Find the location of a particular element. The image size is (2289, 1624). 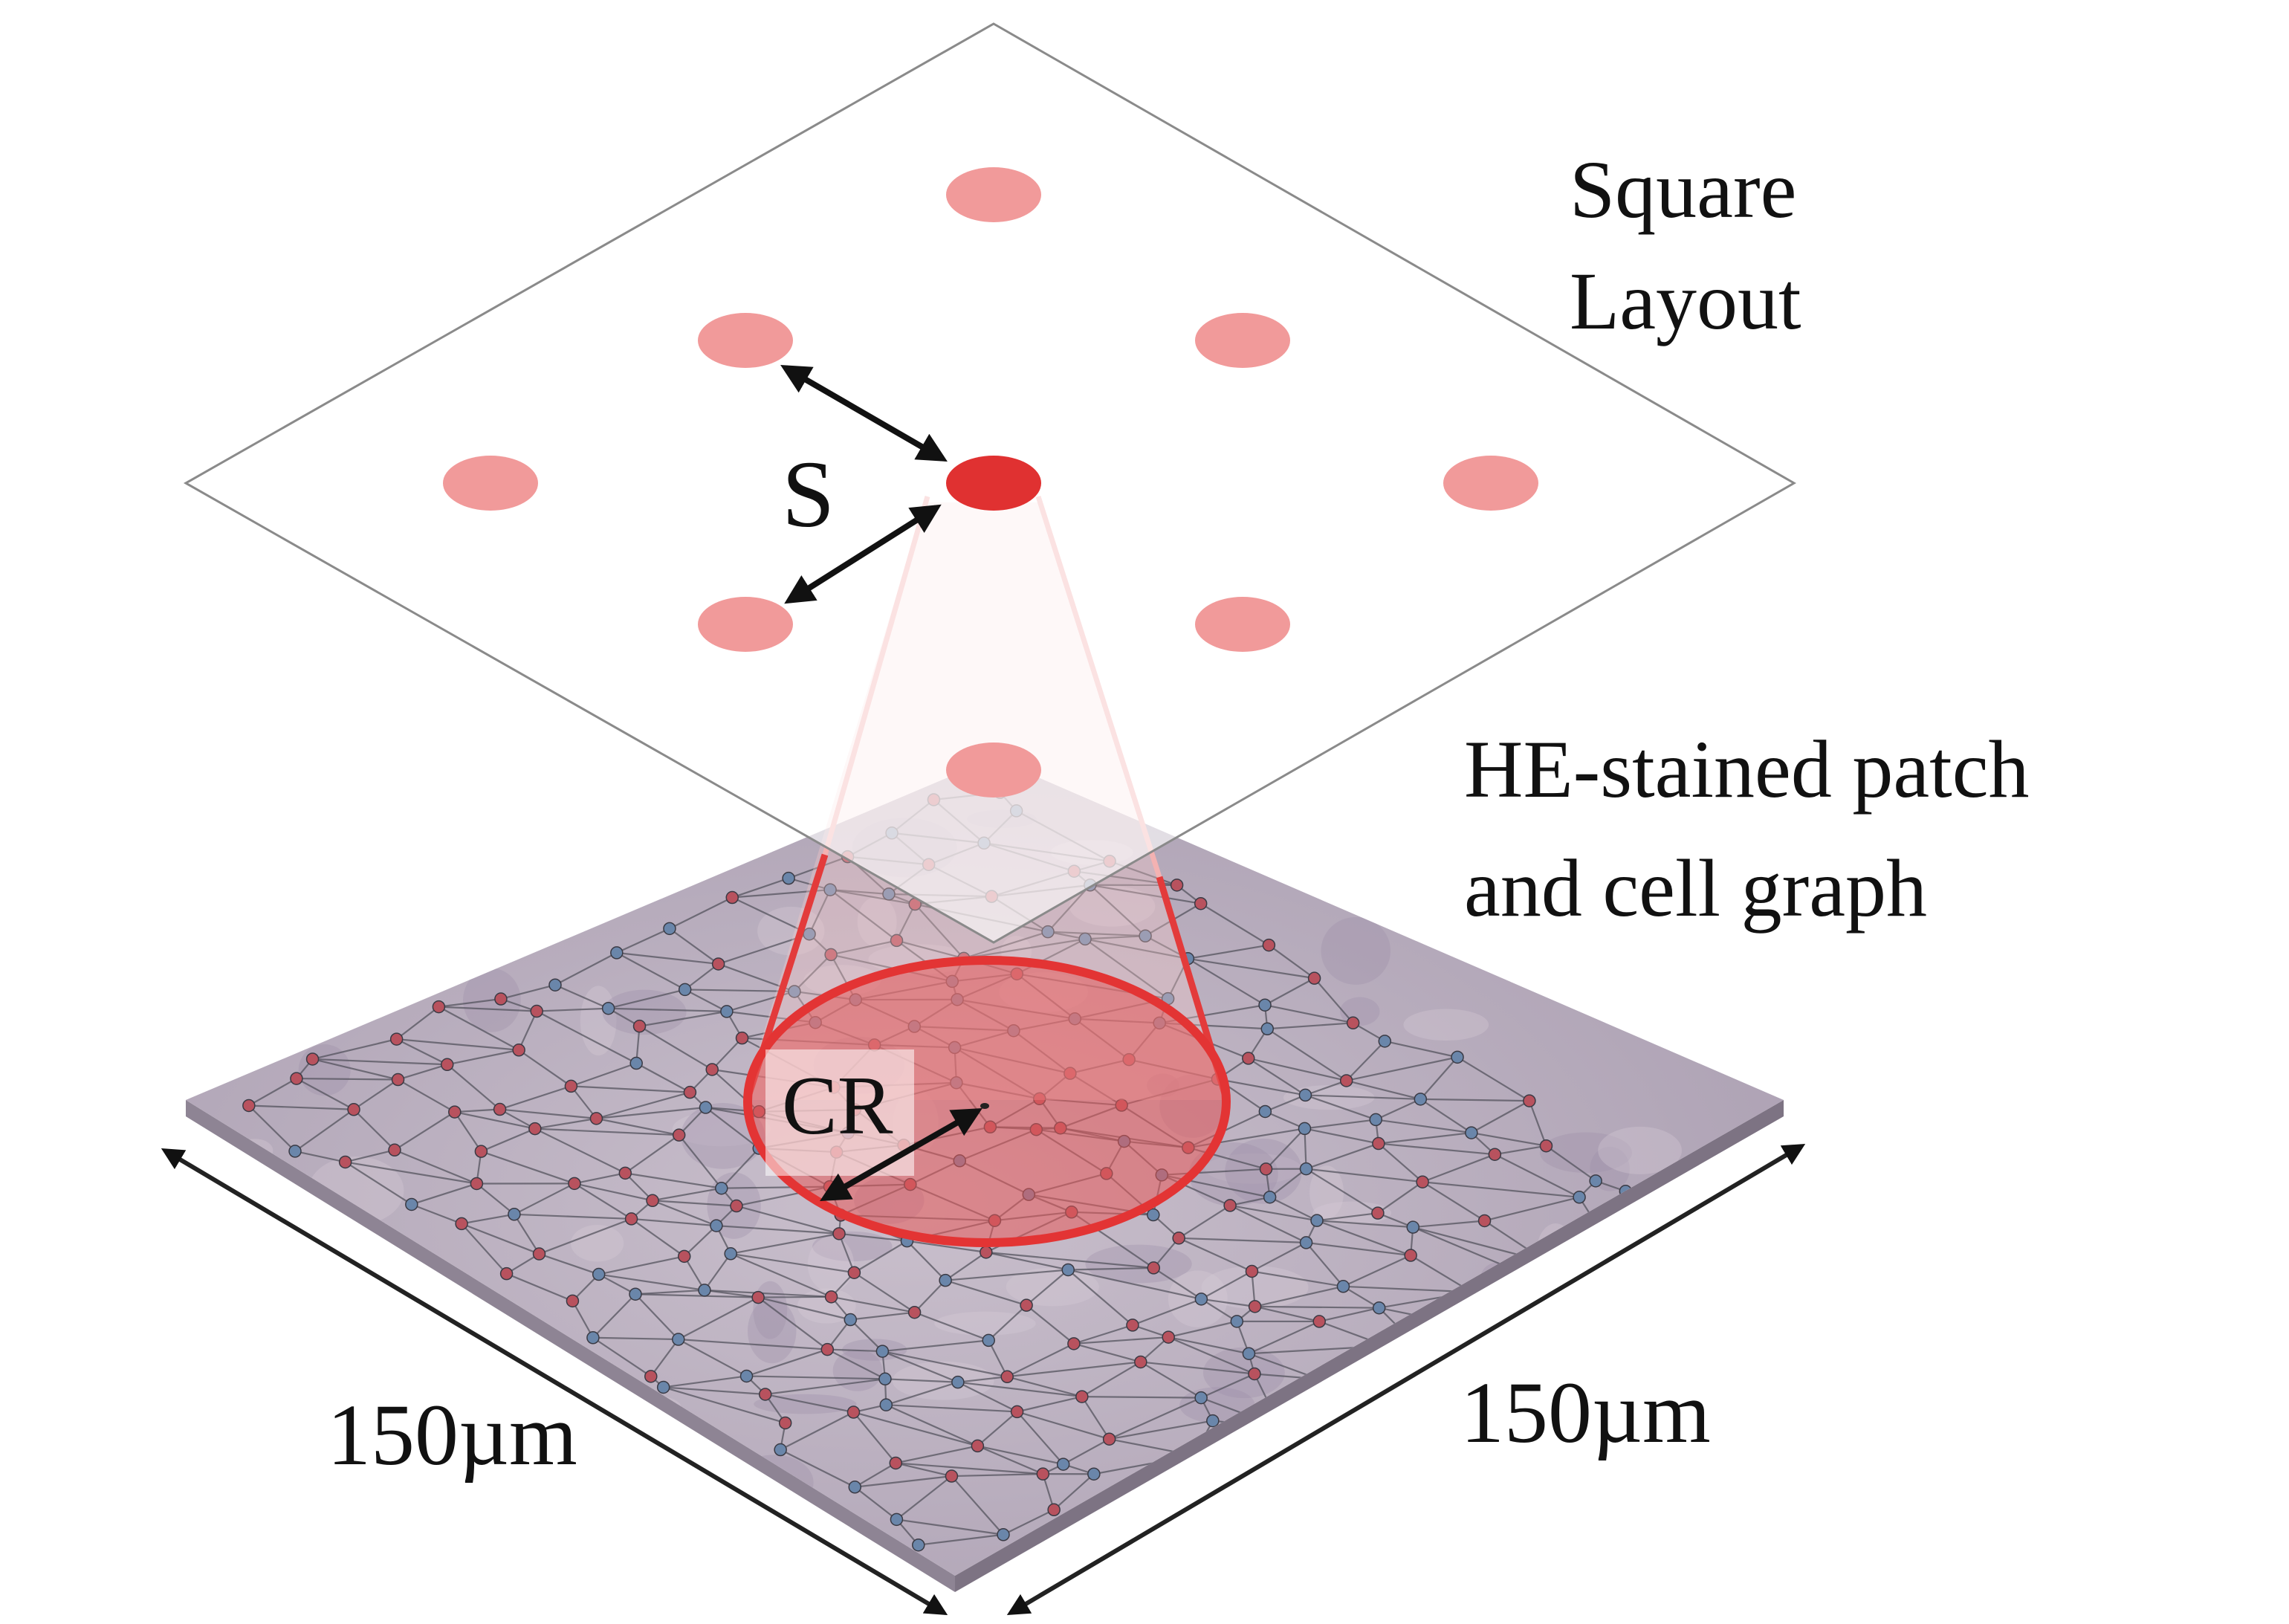

spacing-arrow-lower is located at coordinates (863, 554).